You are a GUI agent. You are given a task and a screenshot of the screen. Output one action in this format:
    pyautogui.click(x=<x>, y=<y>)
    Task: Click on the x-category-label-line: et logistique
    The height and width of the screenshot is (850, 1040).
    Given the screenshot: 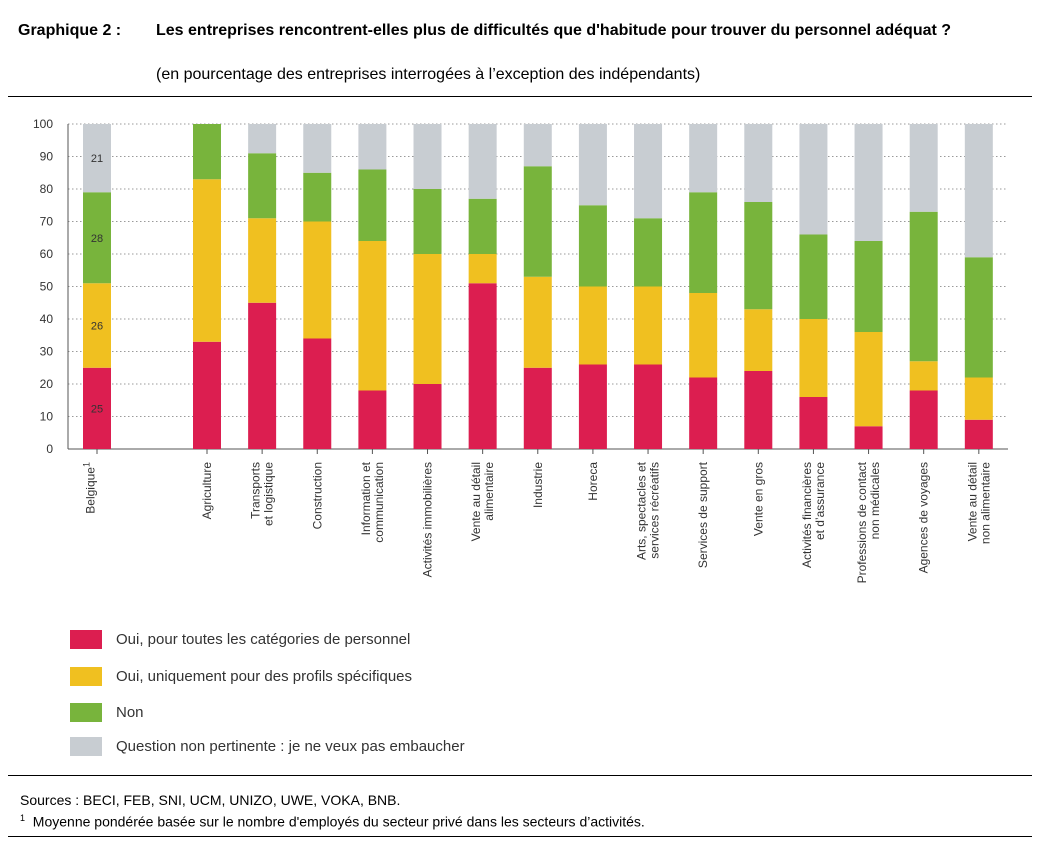 What is the action you would take?
    pyautogui.click(x=269, y=494)
    